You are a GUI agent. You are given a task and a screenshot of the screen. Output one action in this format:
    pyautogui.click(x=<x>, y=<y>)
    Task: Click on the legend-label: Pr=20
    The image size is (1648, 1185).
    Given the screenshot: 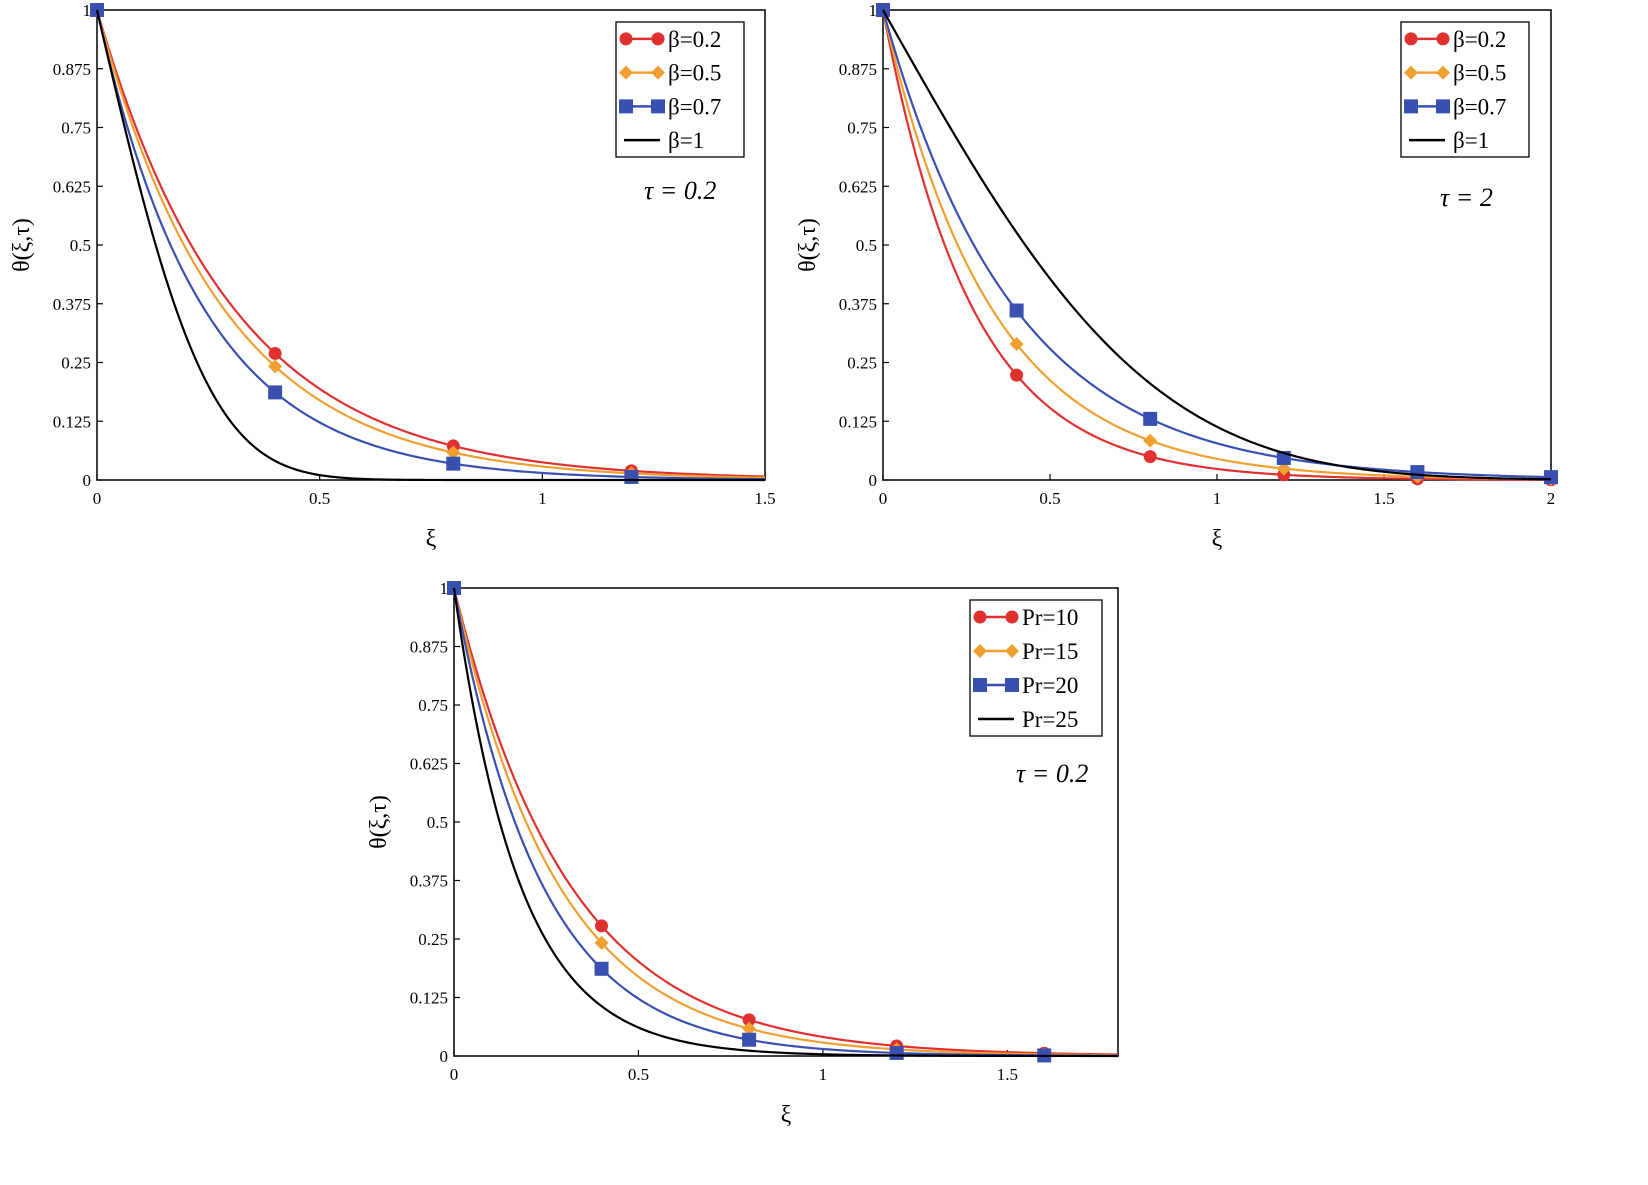 What is the action you would take?
    pyautogui.click(x=1050, y=685)
    